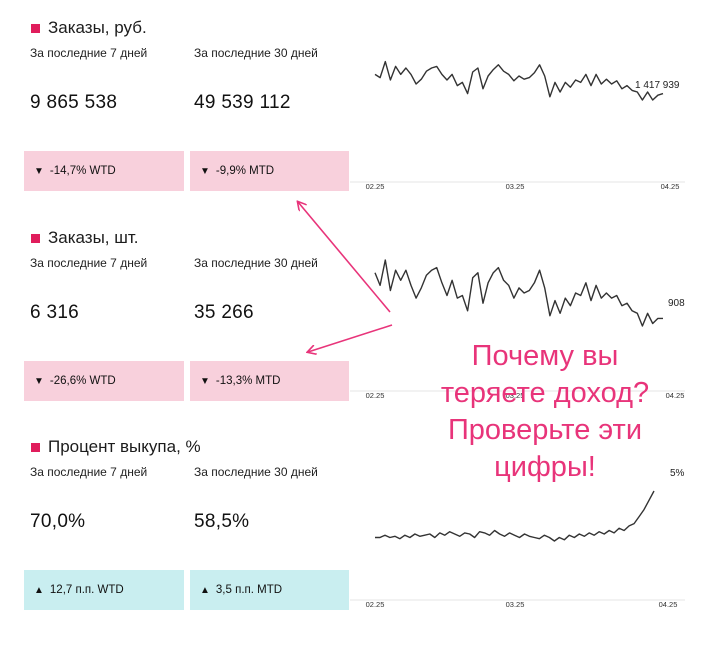 Image resolution: width=718 pixels, height=645 pixels. Describe the element at coordinates (545, 393) in the screenshot. I see `callout-line: теряете доход?` at that location.